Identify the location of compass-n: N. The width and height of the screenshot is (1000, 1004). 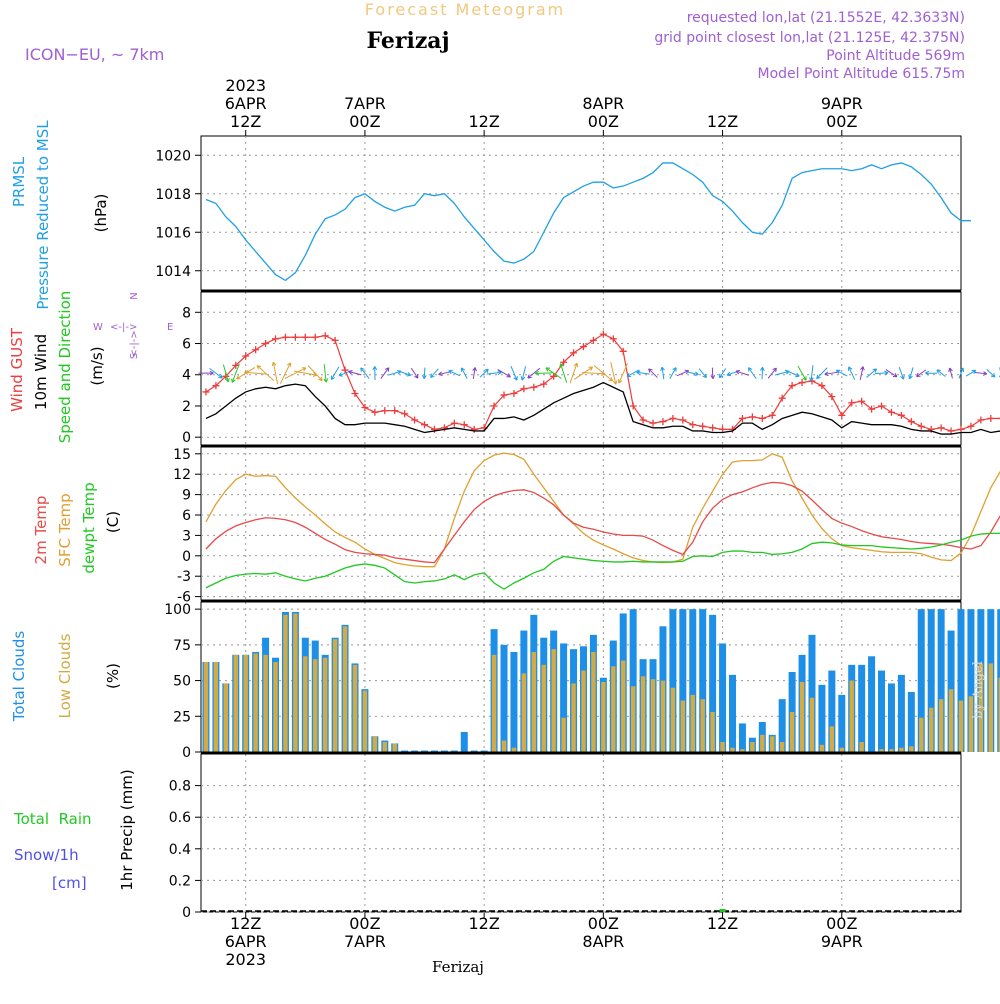
(134, 295).